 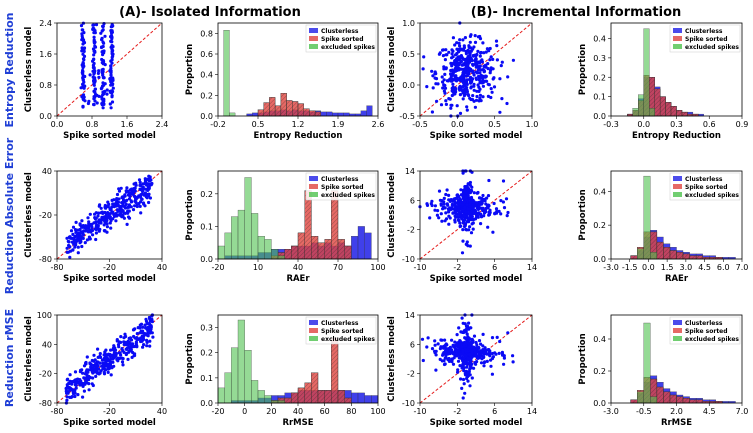 What do you see at coordinates (47, 344) in the screenshot?
I see `y-tick-label: 40` at bounding box center [47, 344].